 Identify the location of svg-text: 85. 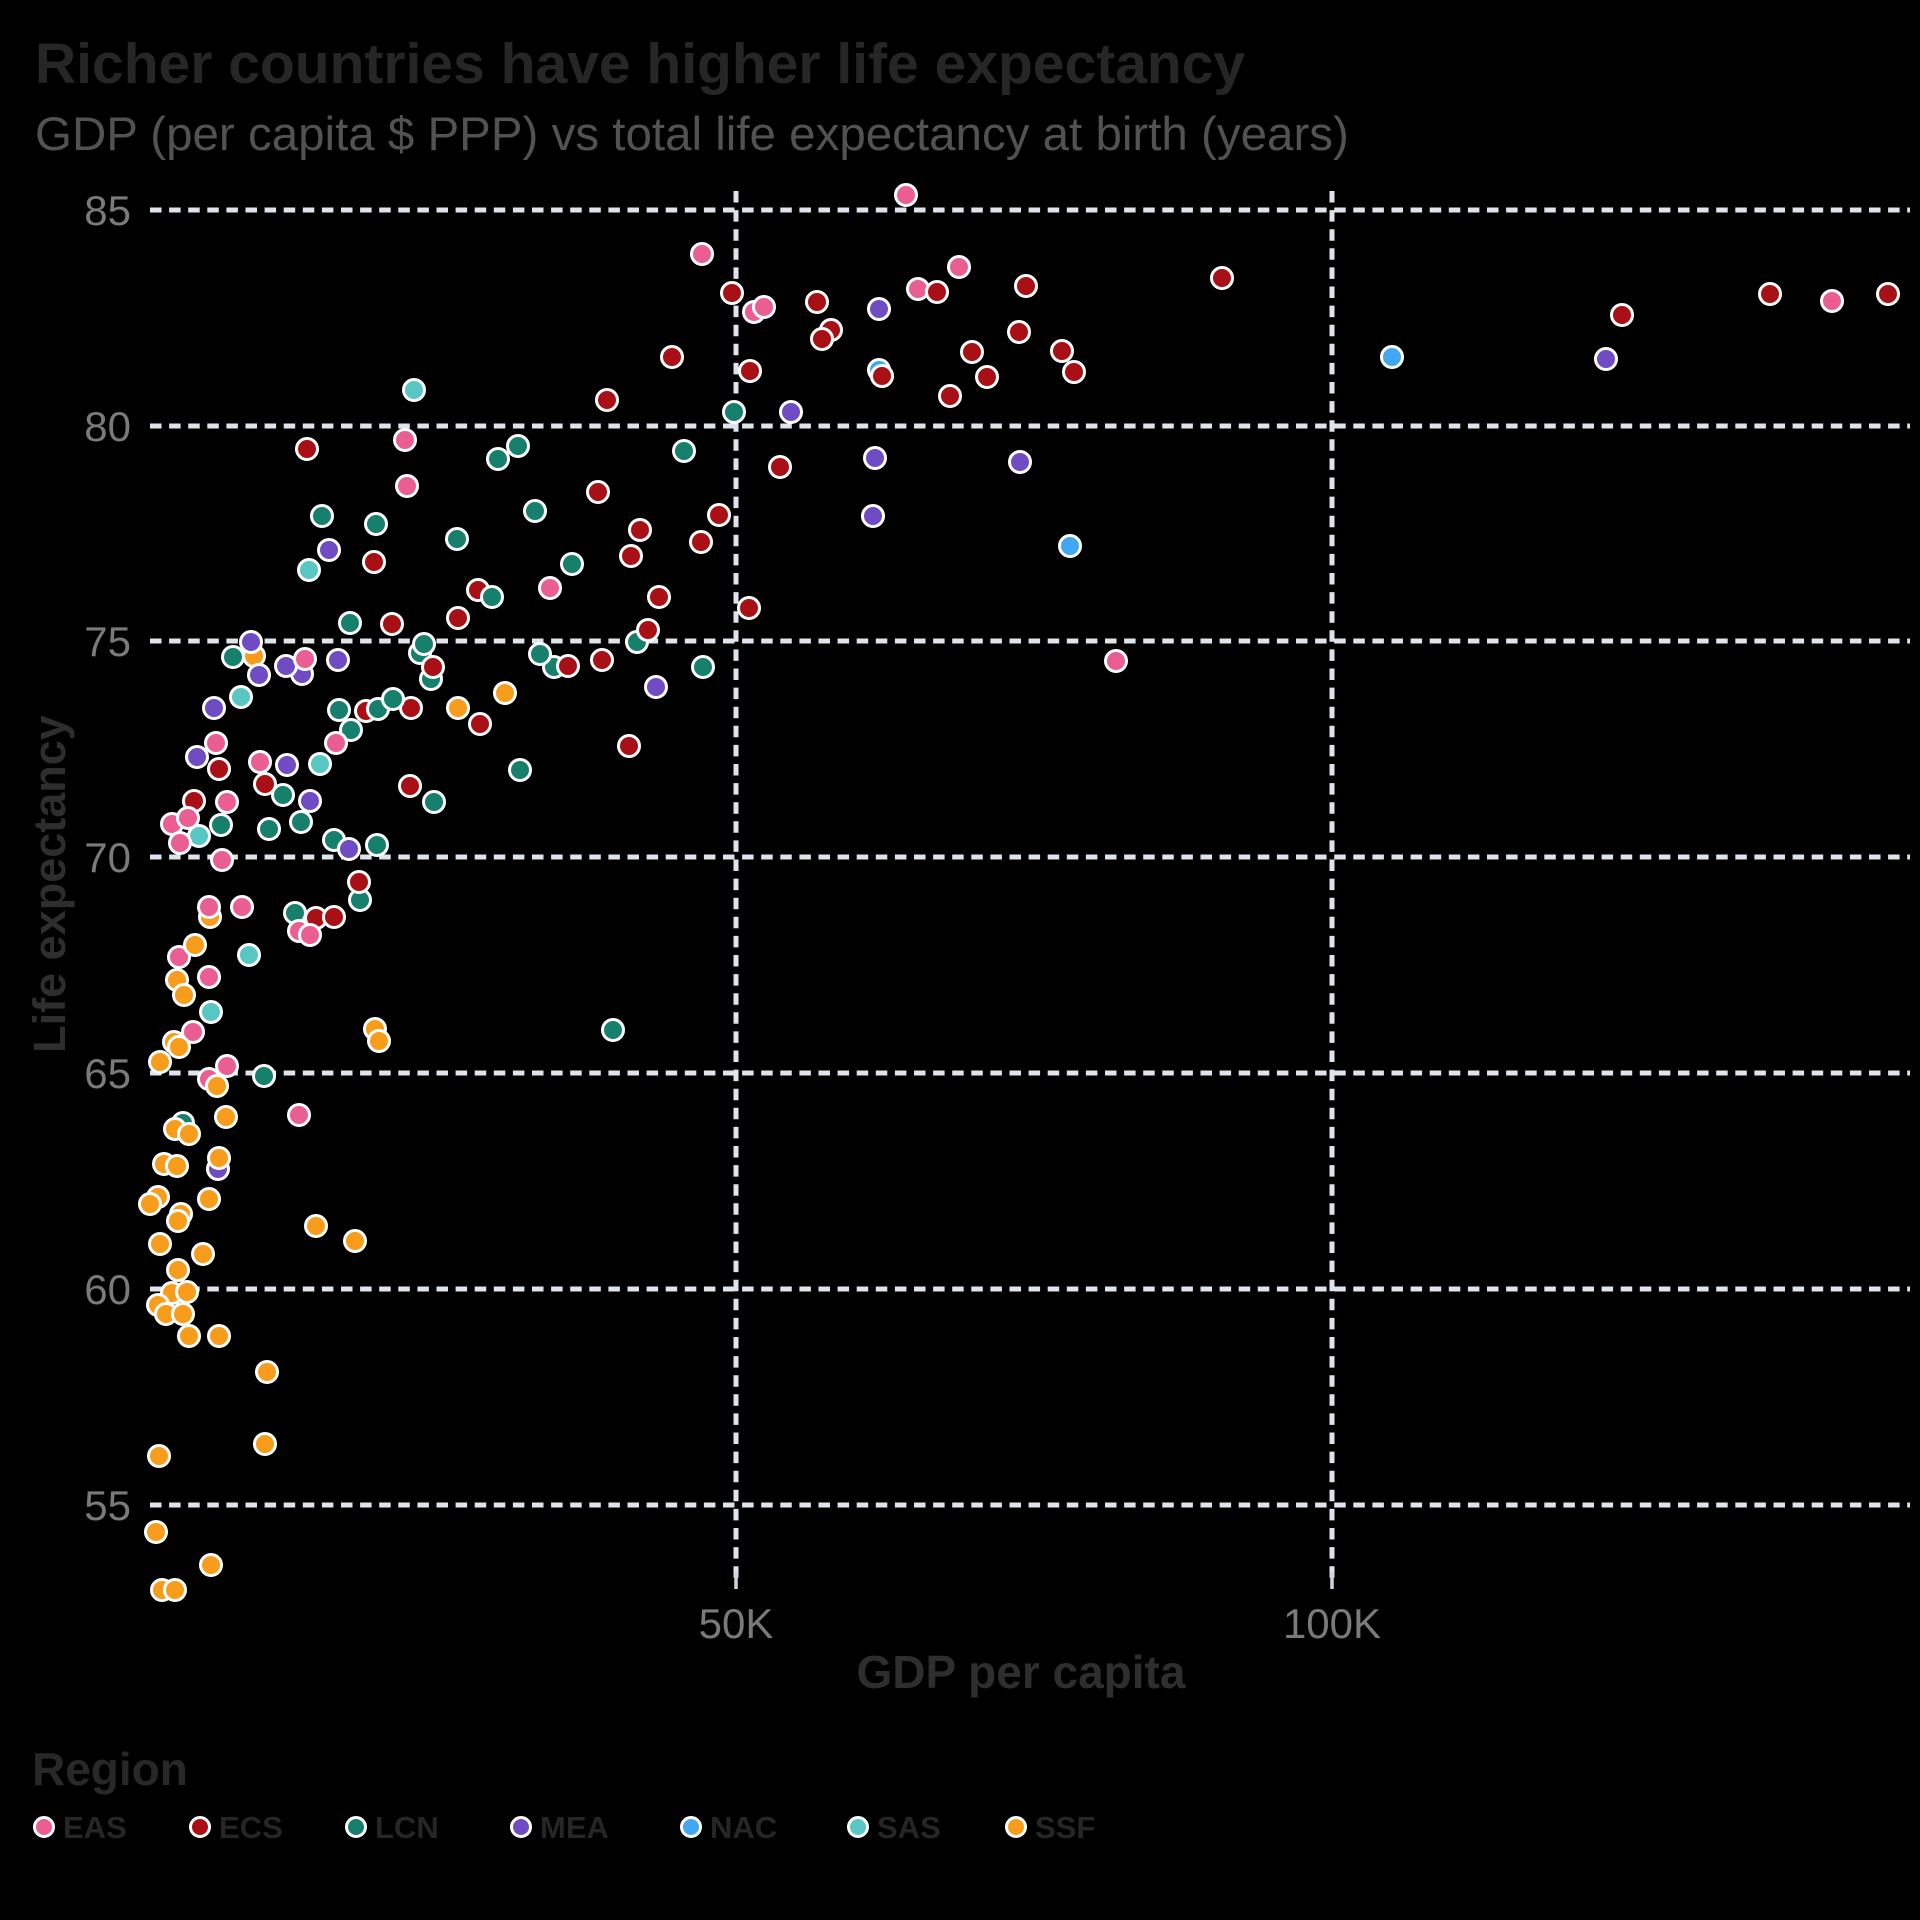
(107, 210).